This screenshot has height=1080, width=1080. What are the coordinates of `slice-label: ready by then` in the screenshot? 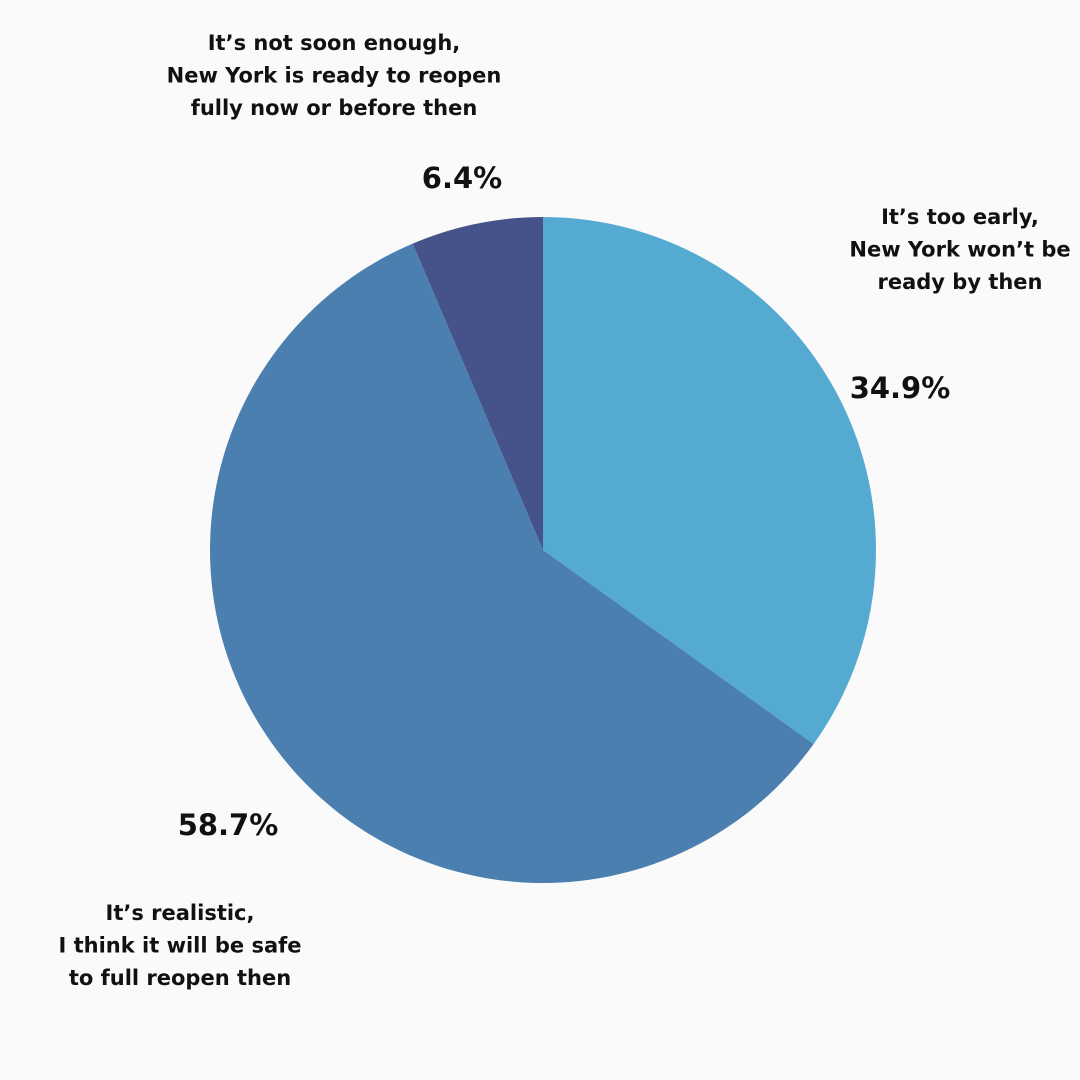 It's located at (959, 282).